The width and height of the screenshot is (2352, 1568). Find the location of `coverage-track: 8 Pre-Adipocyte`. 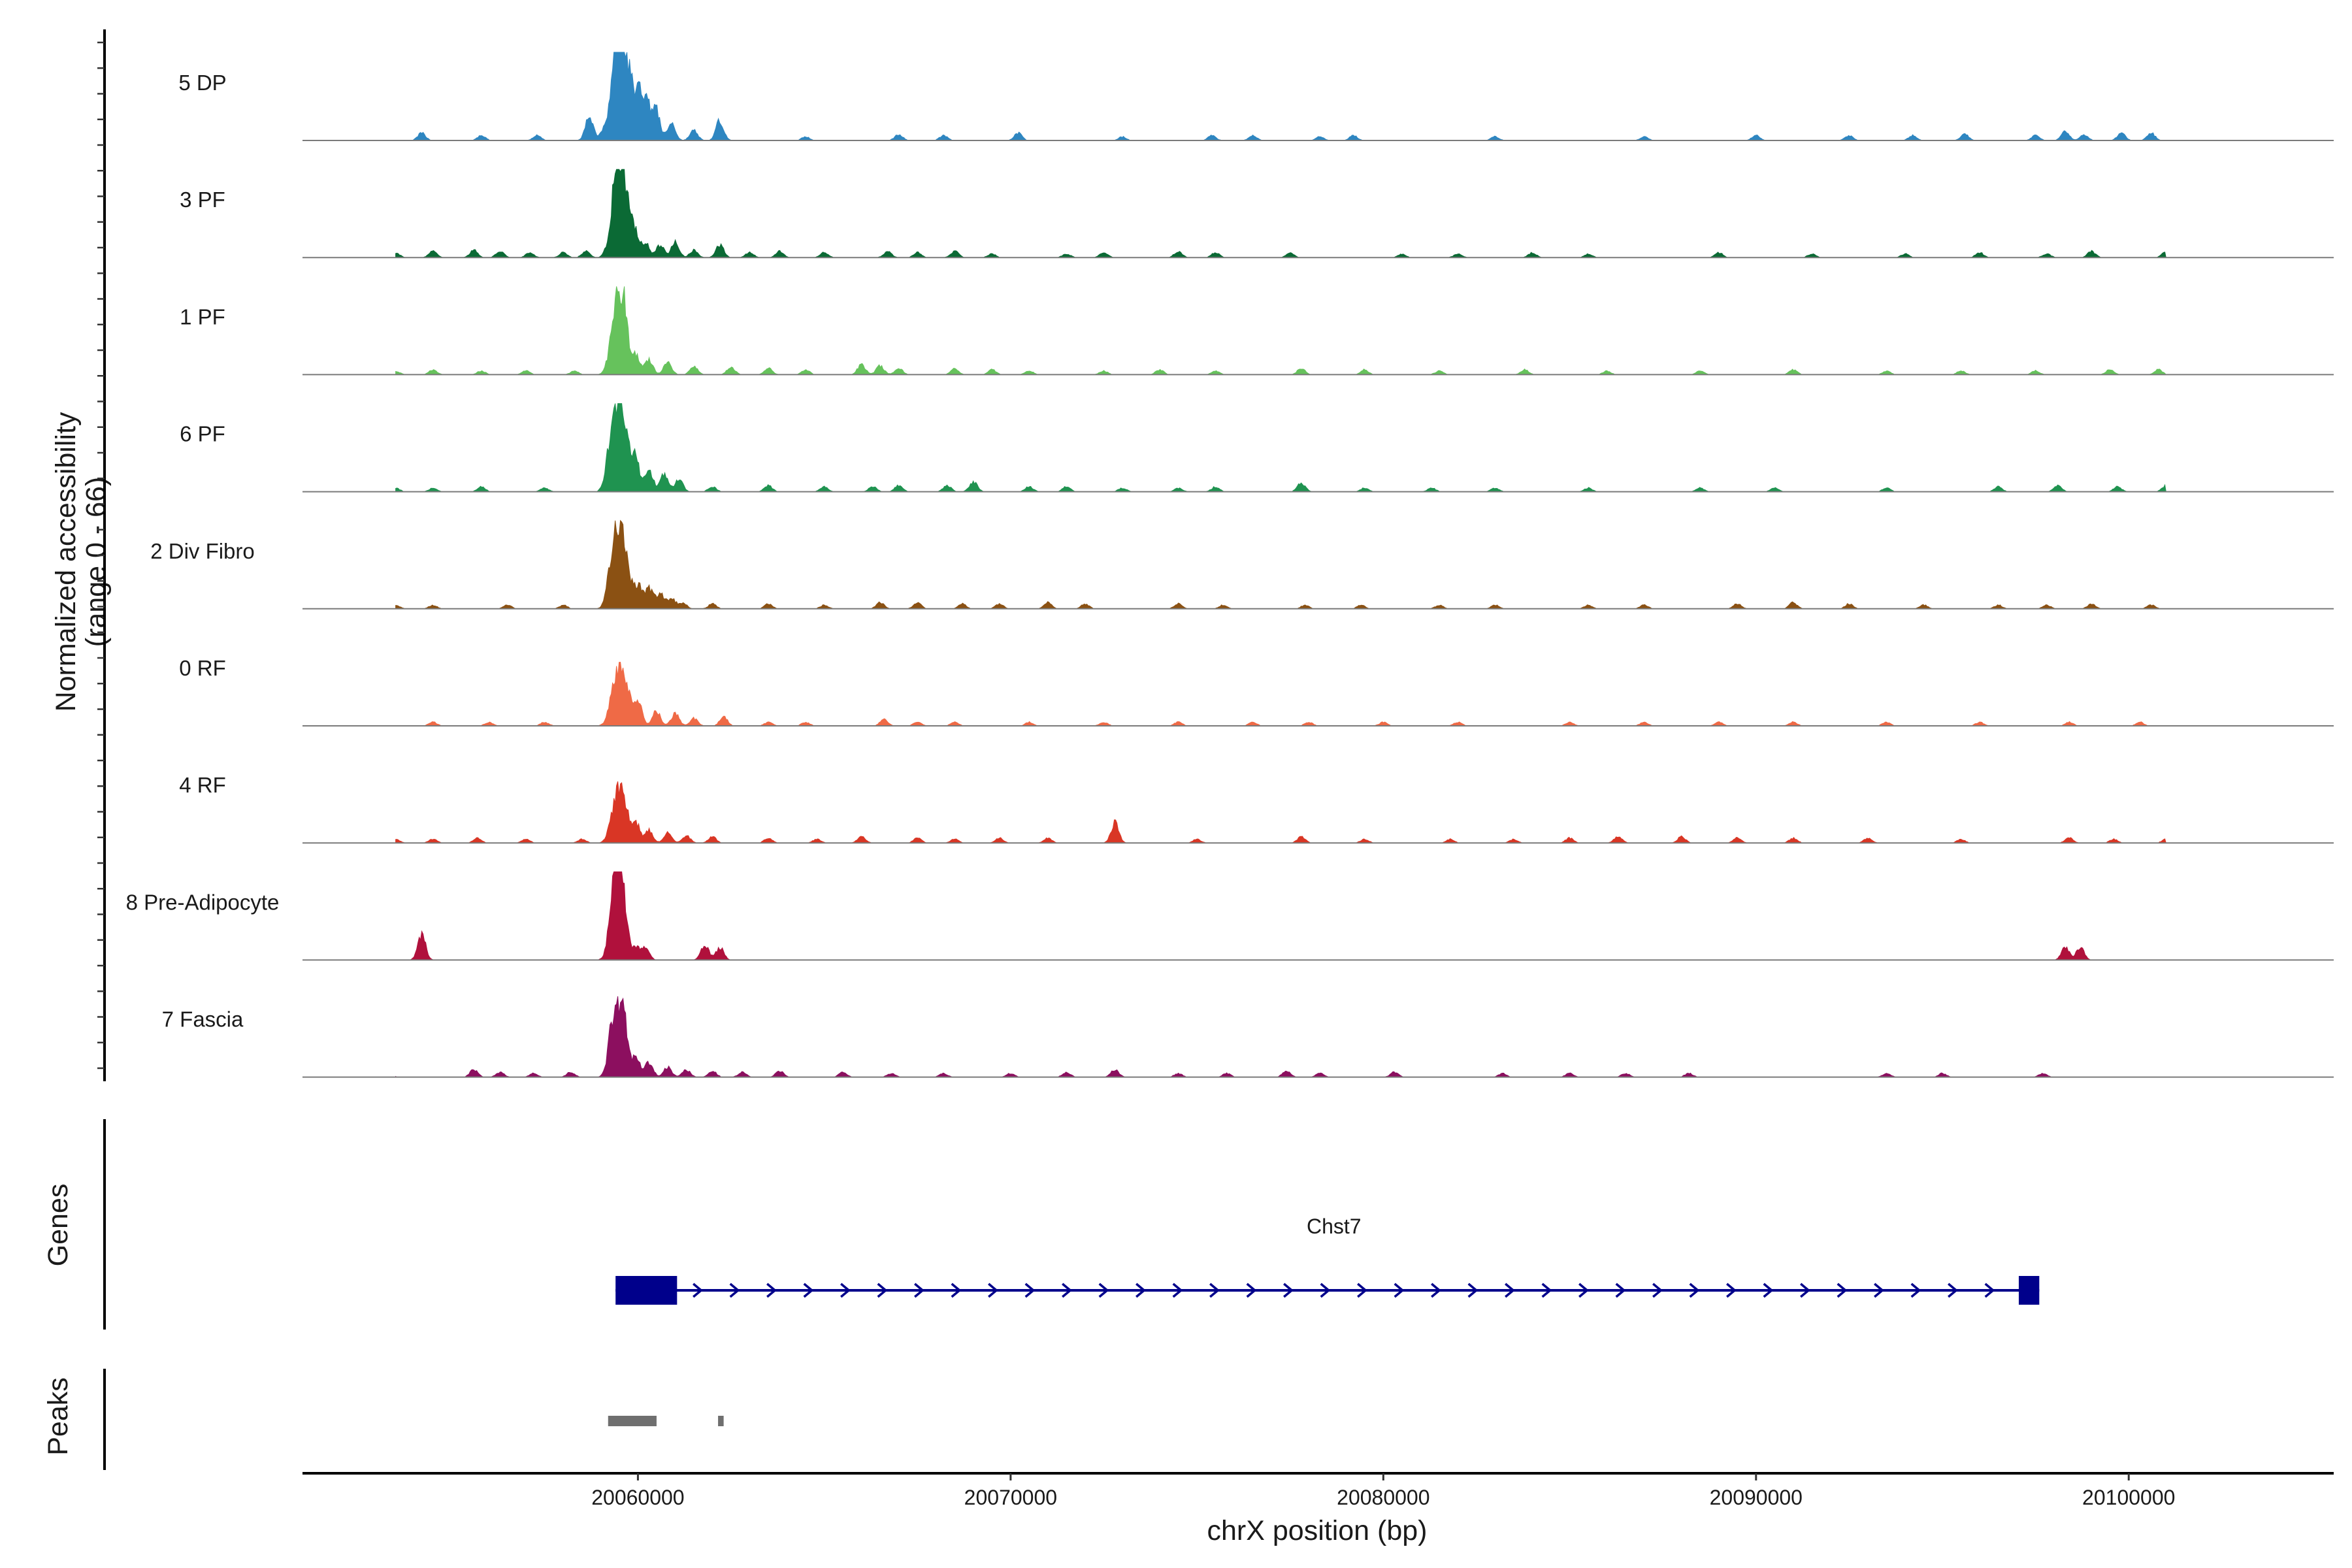

coverage-track: 8 Pre-Adipocyte is located at coordinates (1230, 916).